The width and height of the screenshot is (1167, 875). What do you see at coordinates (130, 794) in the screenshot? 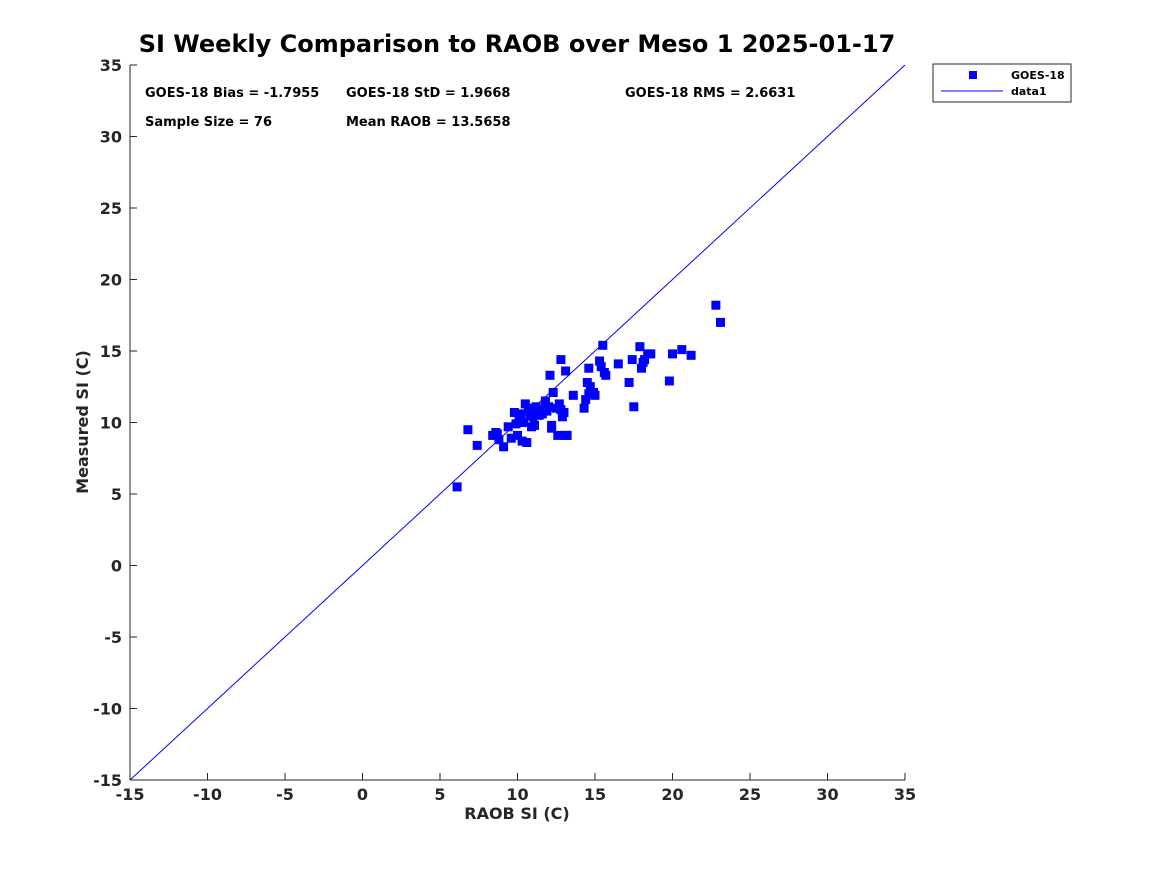
I see `x-tick-label: -15` at bounding box center [130, 794].